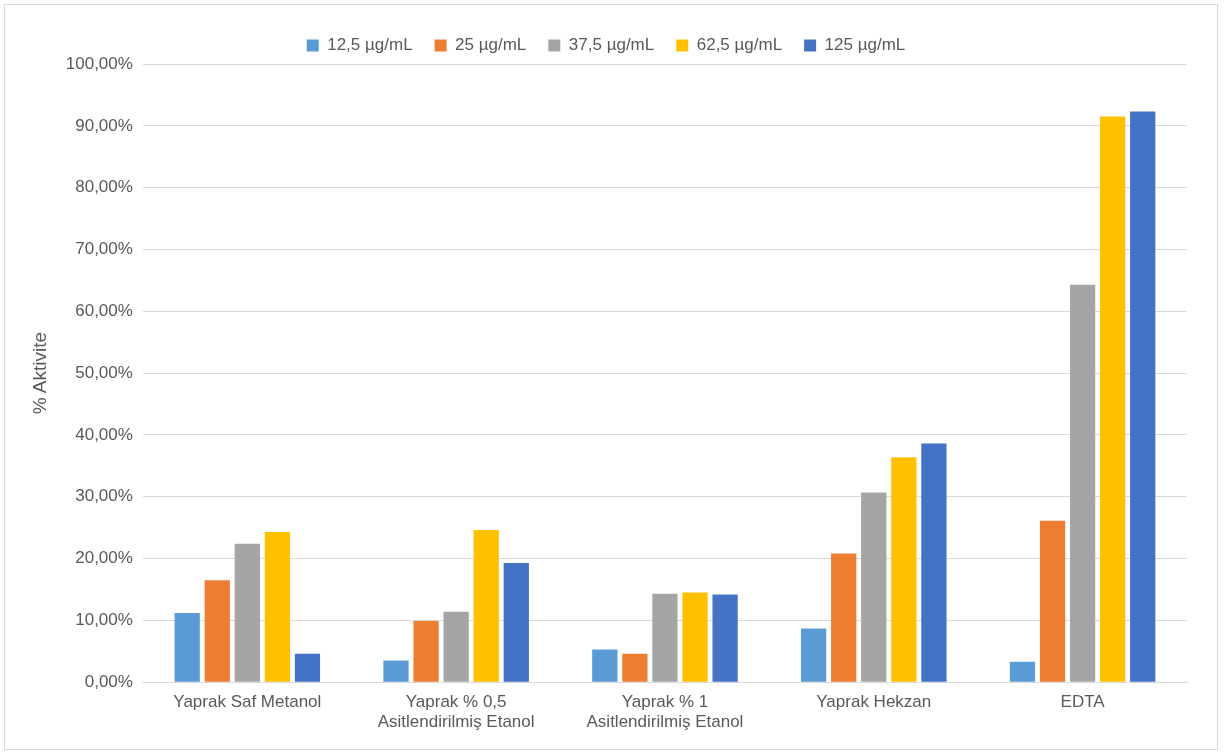 This screenshot has height=756, width=1224. I want to click on y-axis-title: % Aktivite, so click(39, 373).